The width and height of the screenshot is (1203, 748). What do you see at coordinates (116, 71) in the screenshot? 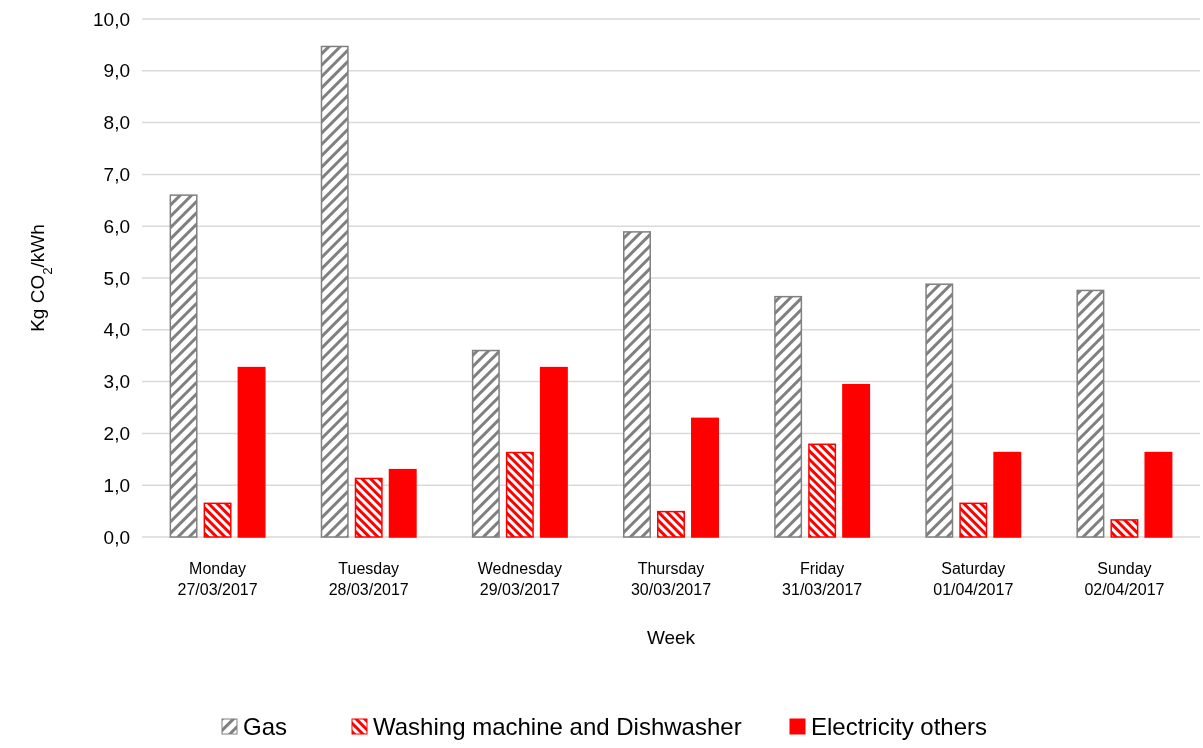
I see `y-tick-label: 9,0` at bounding box center [116, 71].